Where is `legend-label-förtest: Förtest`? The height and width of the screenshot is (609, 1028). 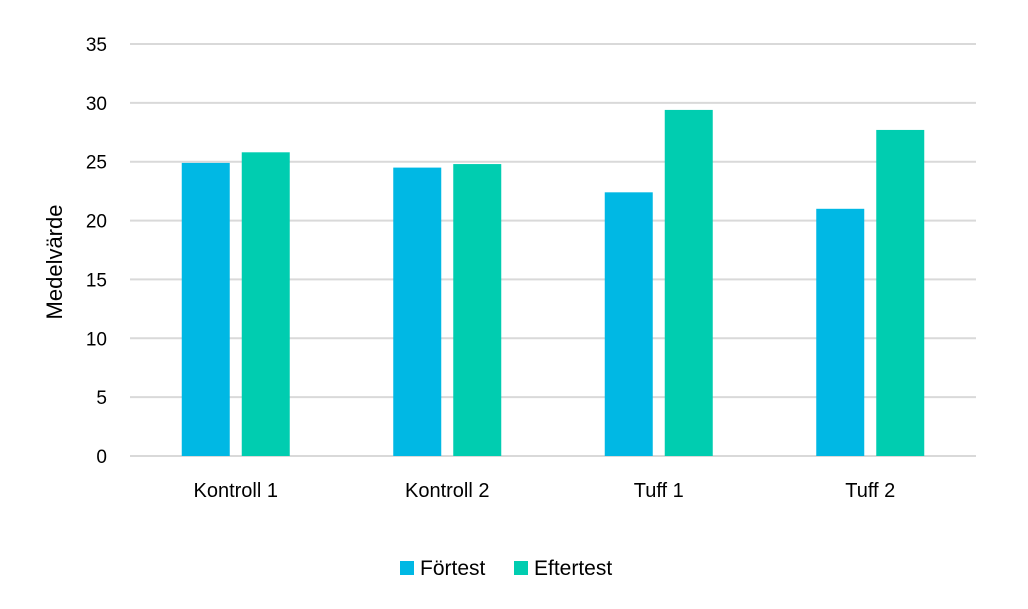
legend-label-förtest: Förtest is located at coordinates (453, 568).